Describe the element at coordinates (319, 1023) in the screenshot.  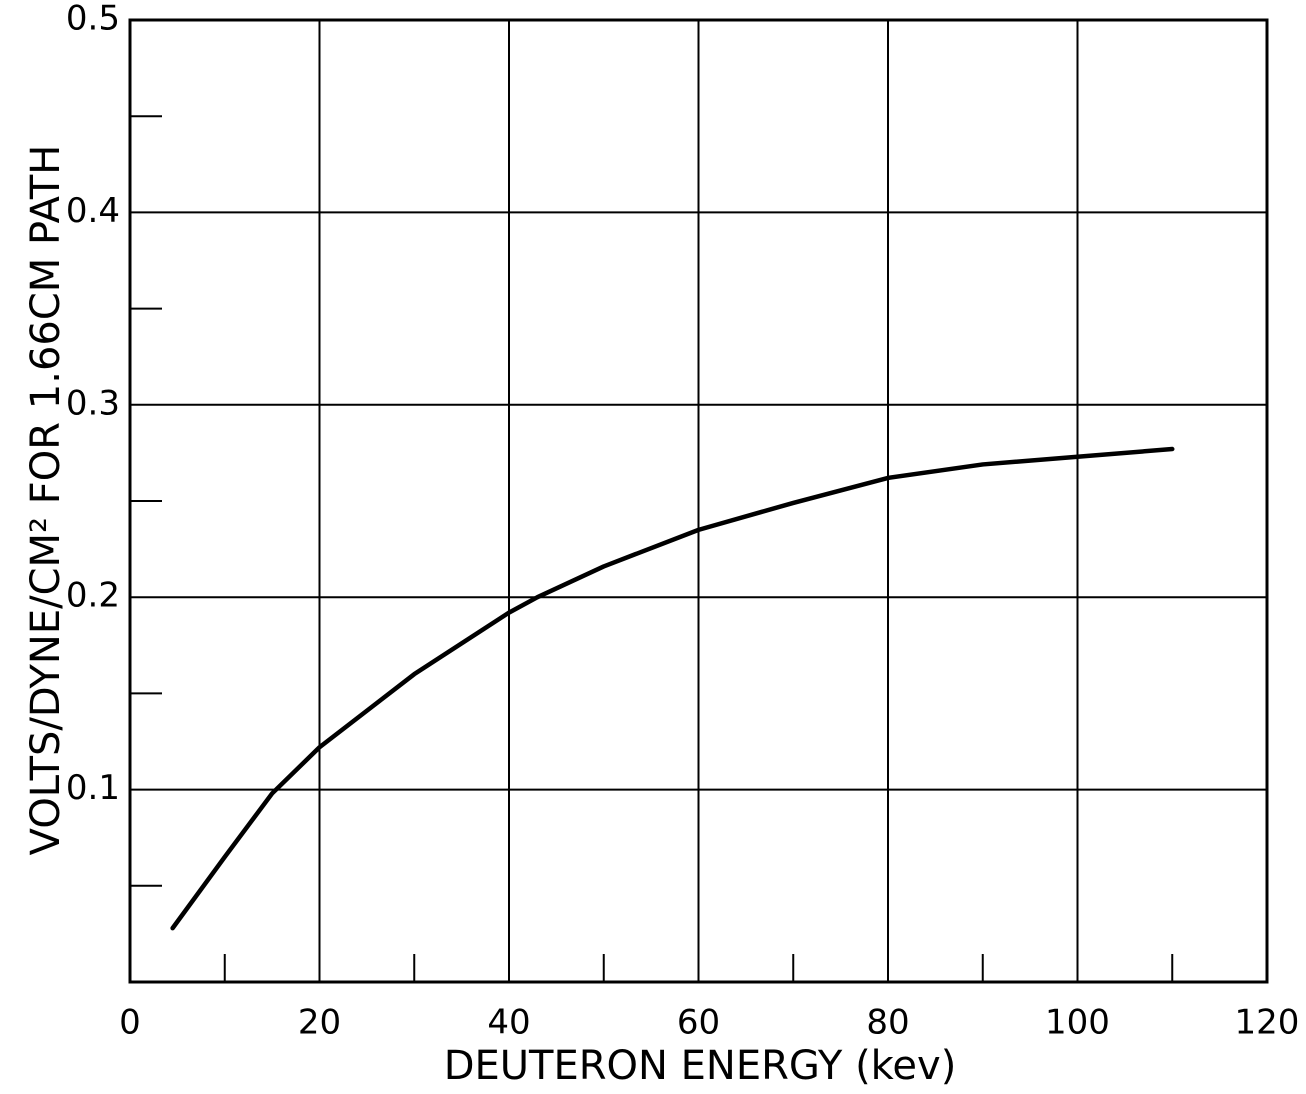
I see `x-tick-label: 20` at that location.